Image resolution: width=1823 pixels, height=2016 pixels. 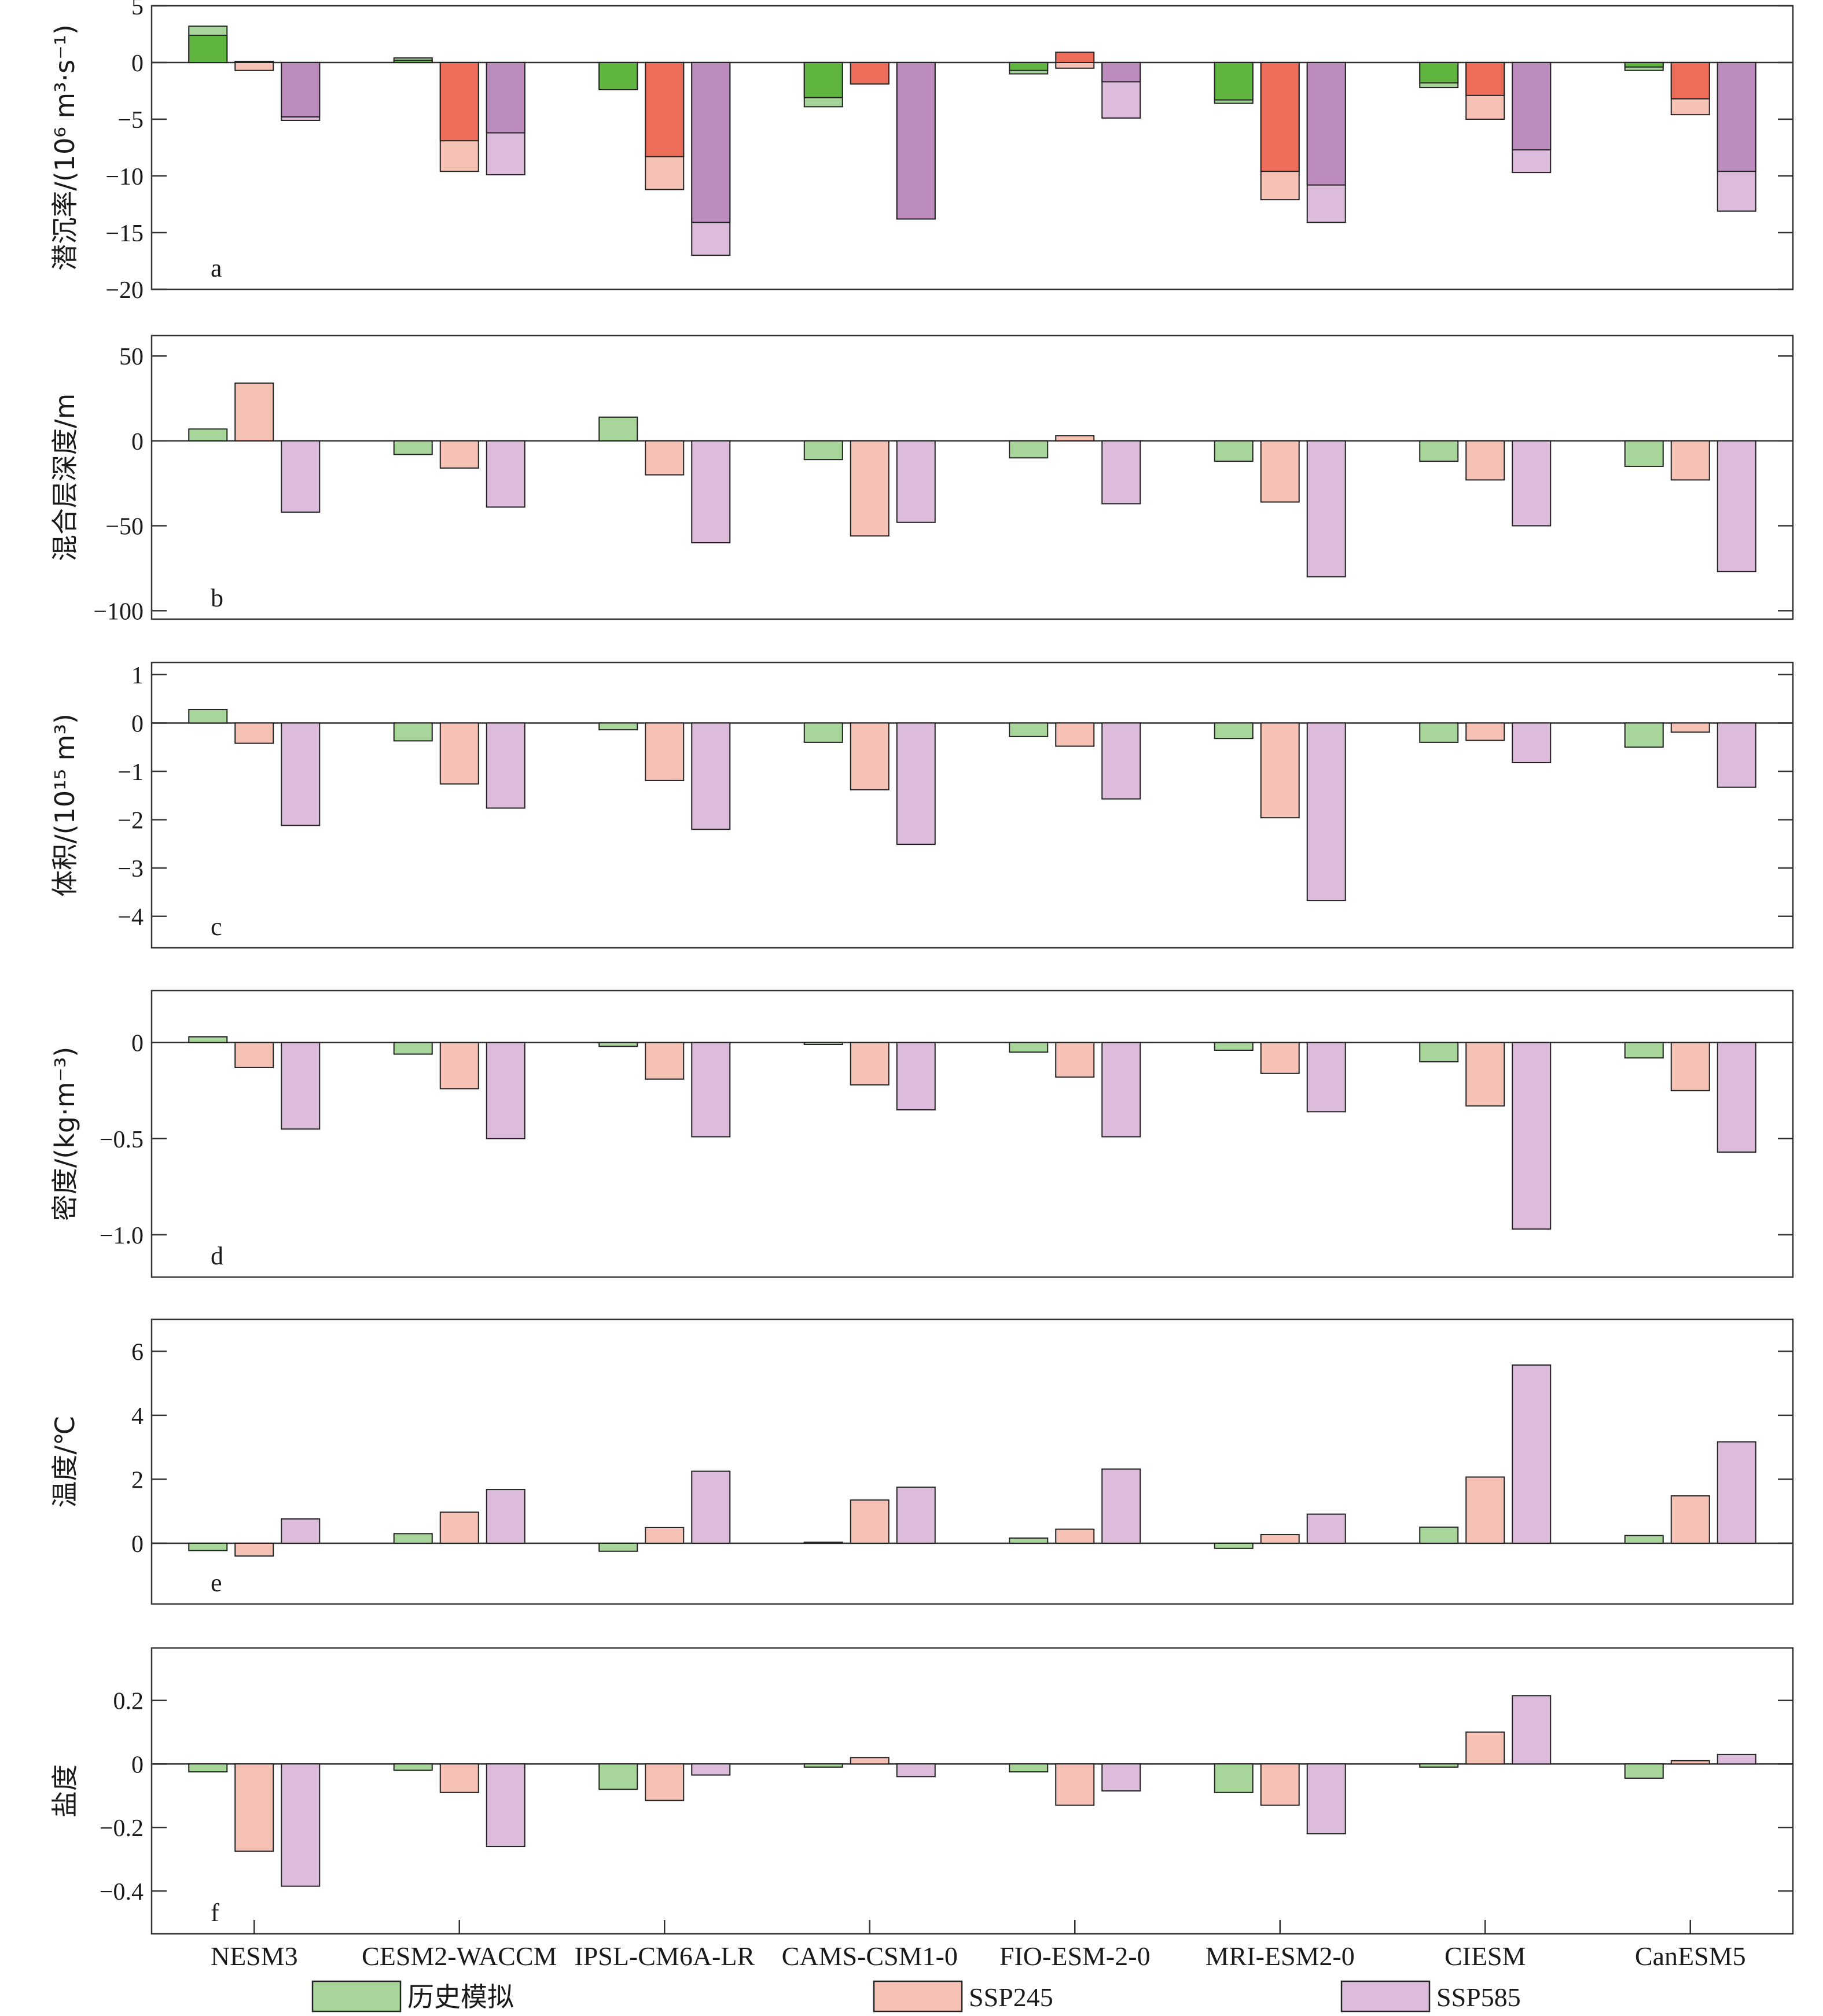 I want to click on y-axis-label-c: 体积/(10¹⁵ m³), so click(x=64, y=805).